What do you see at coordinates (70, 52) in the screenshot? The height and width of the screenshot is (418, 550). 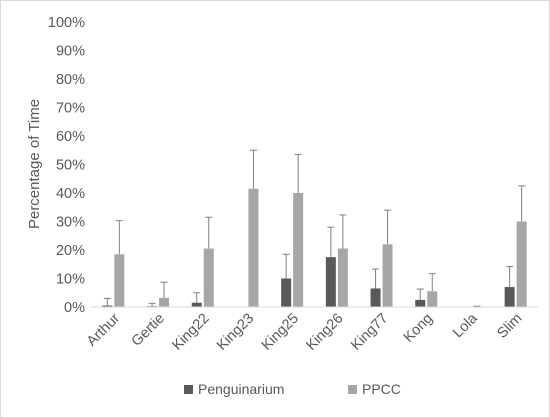 I see `y-tick-label: 90%` at bounding box center [70, 52].